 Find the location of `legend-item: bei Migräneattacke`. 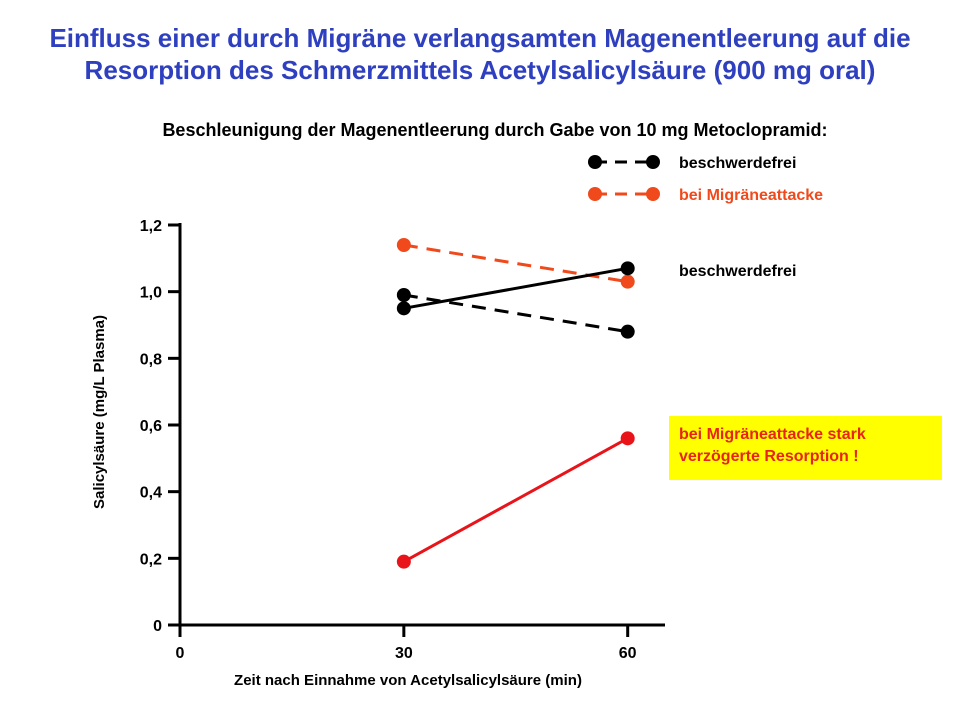

legend-item: bei Migräneattacke is located at coordinates (705, 195).